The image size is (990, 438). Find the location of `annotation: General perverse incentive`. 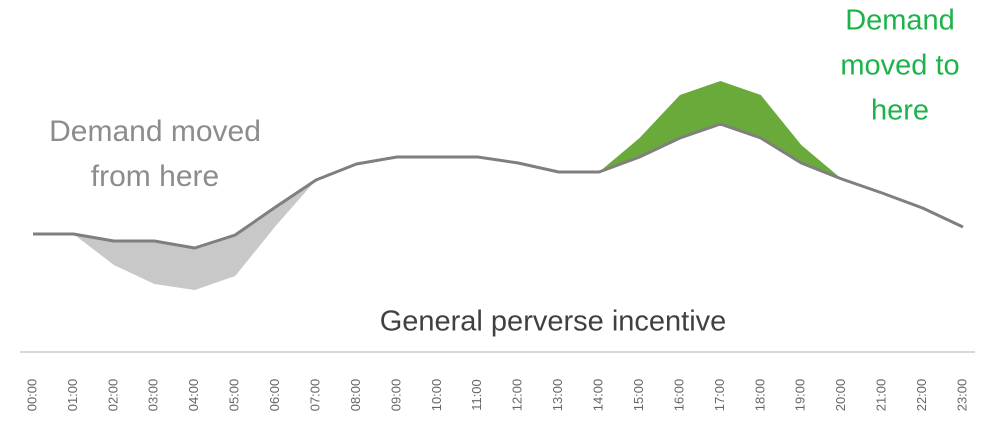

annotation: General perverse incentive is located at coordinates (553, 322).